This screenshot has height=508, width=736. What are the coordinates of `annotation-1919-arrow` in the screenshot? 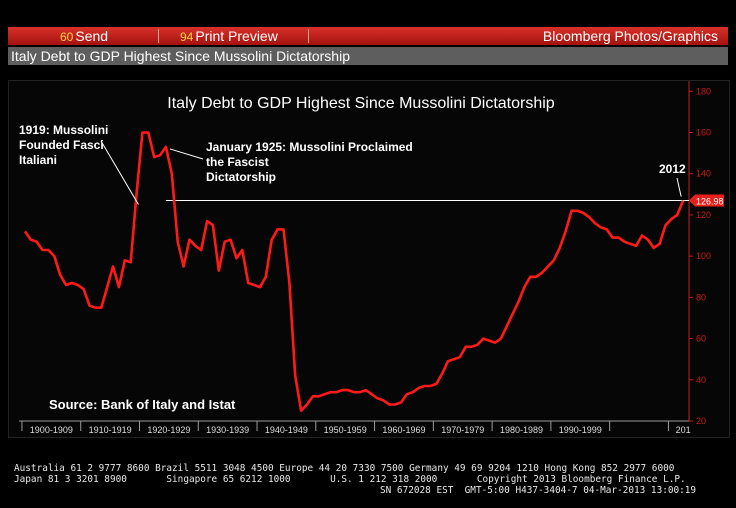 It's located at (119, 172).